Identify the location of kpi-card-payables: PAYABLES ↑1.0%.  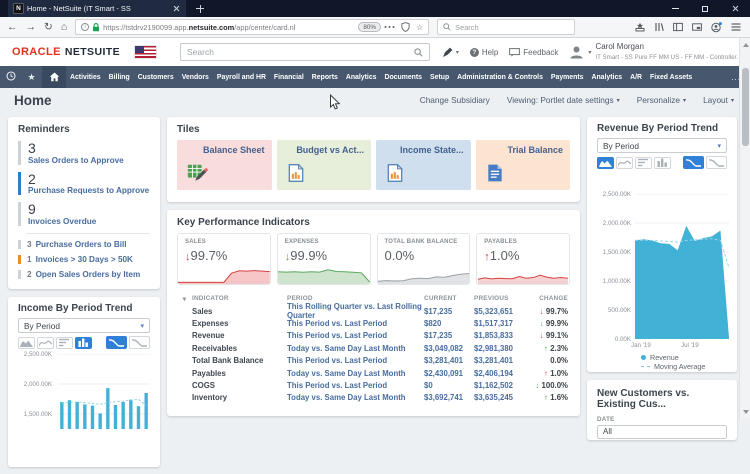
(523, 259).